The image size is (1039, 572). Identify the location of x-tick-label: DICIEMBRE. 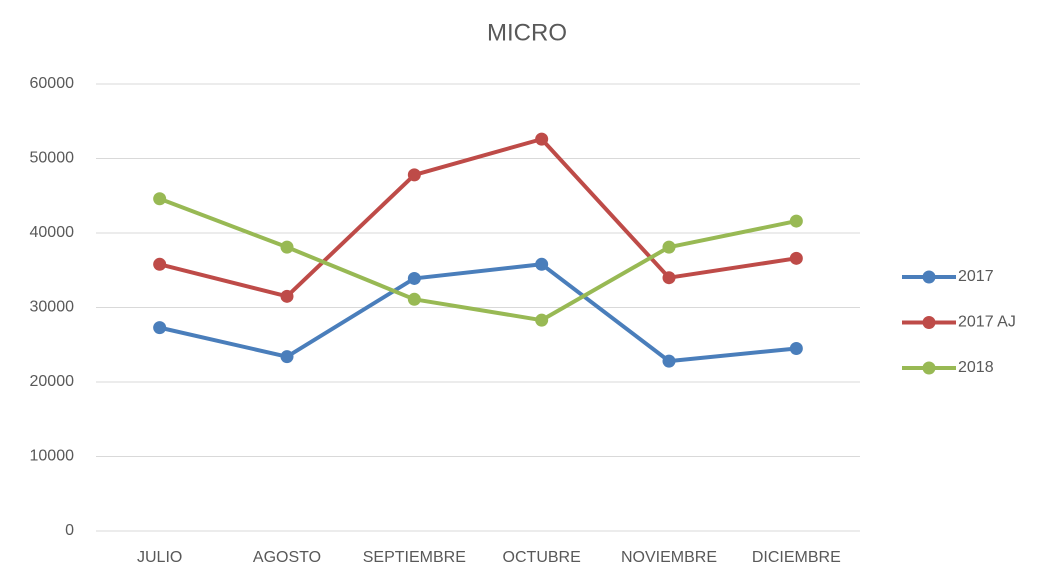
(796, 557).